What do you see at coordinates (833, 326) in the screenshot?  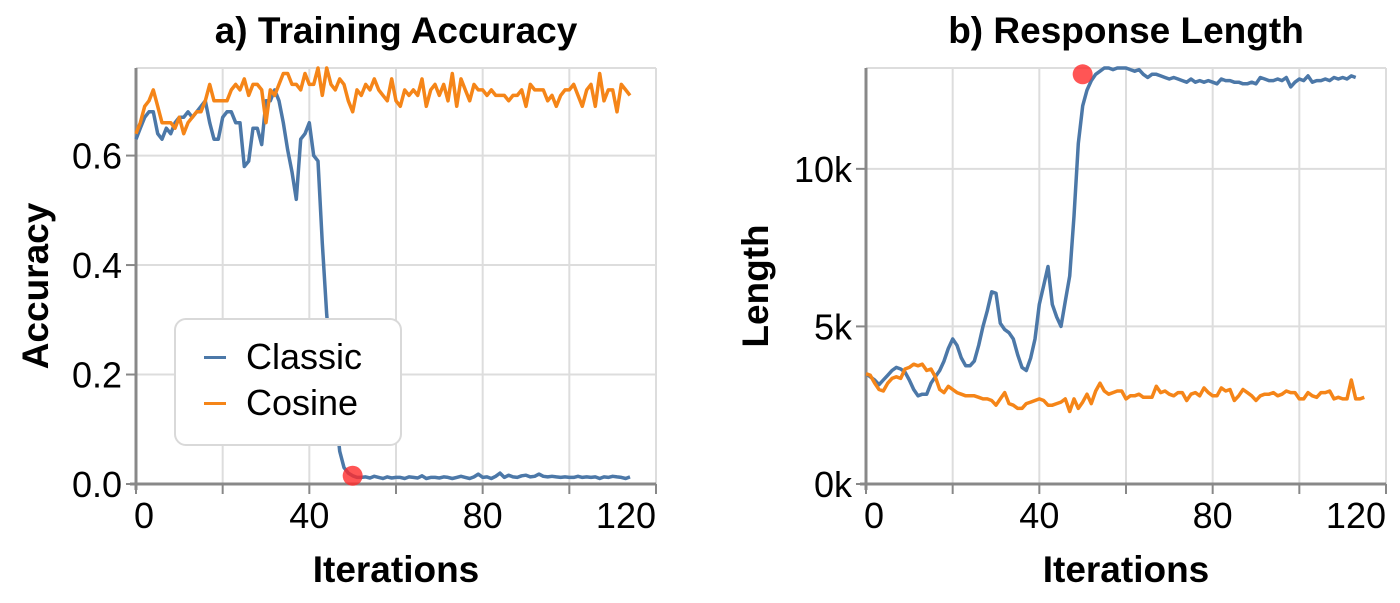 I see `y-tick-label: 5k` at bounding box center [833, 326].